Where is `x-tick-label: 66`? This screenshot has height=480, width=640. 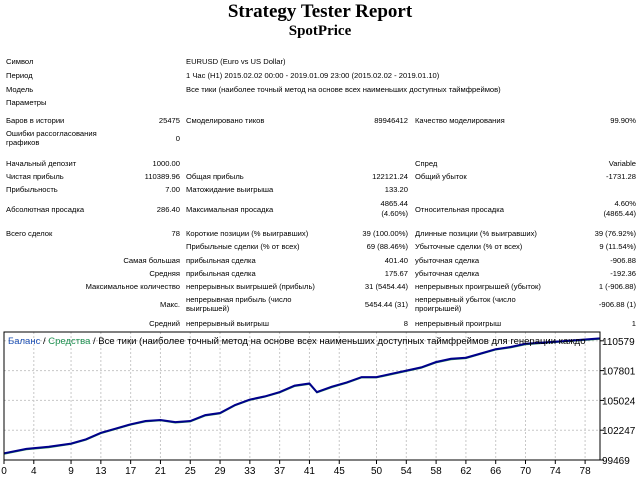
x-tick-label: 66 is located at coordinates (496, 471).